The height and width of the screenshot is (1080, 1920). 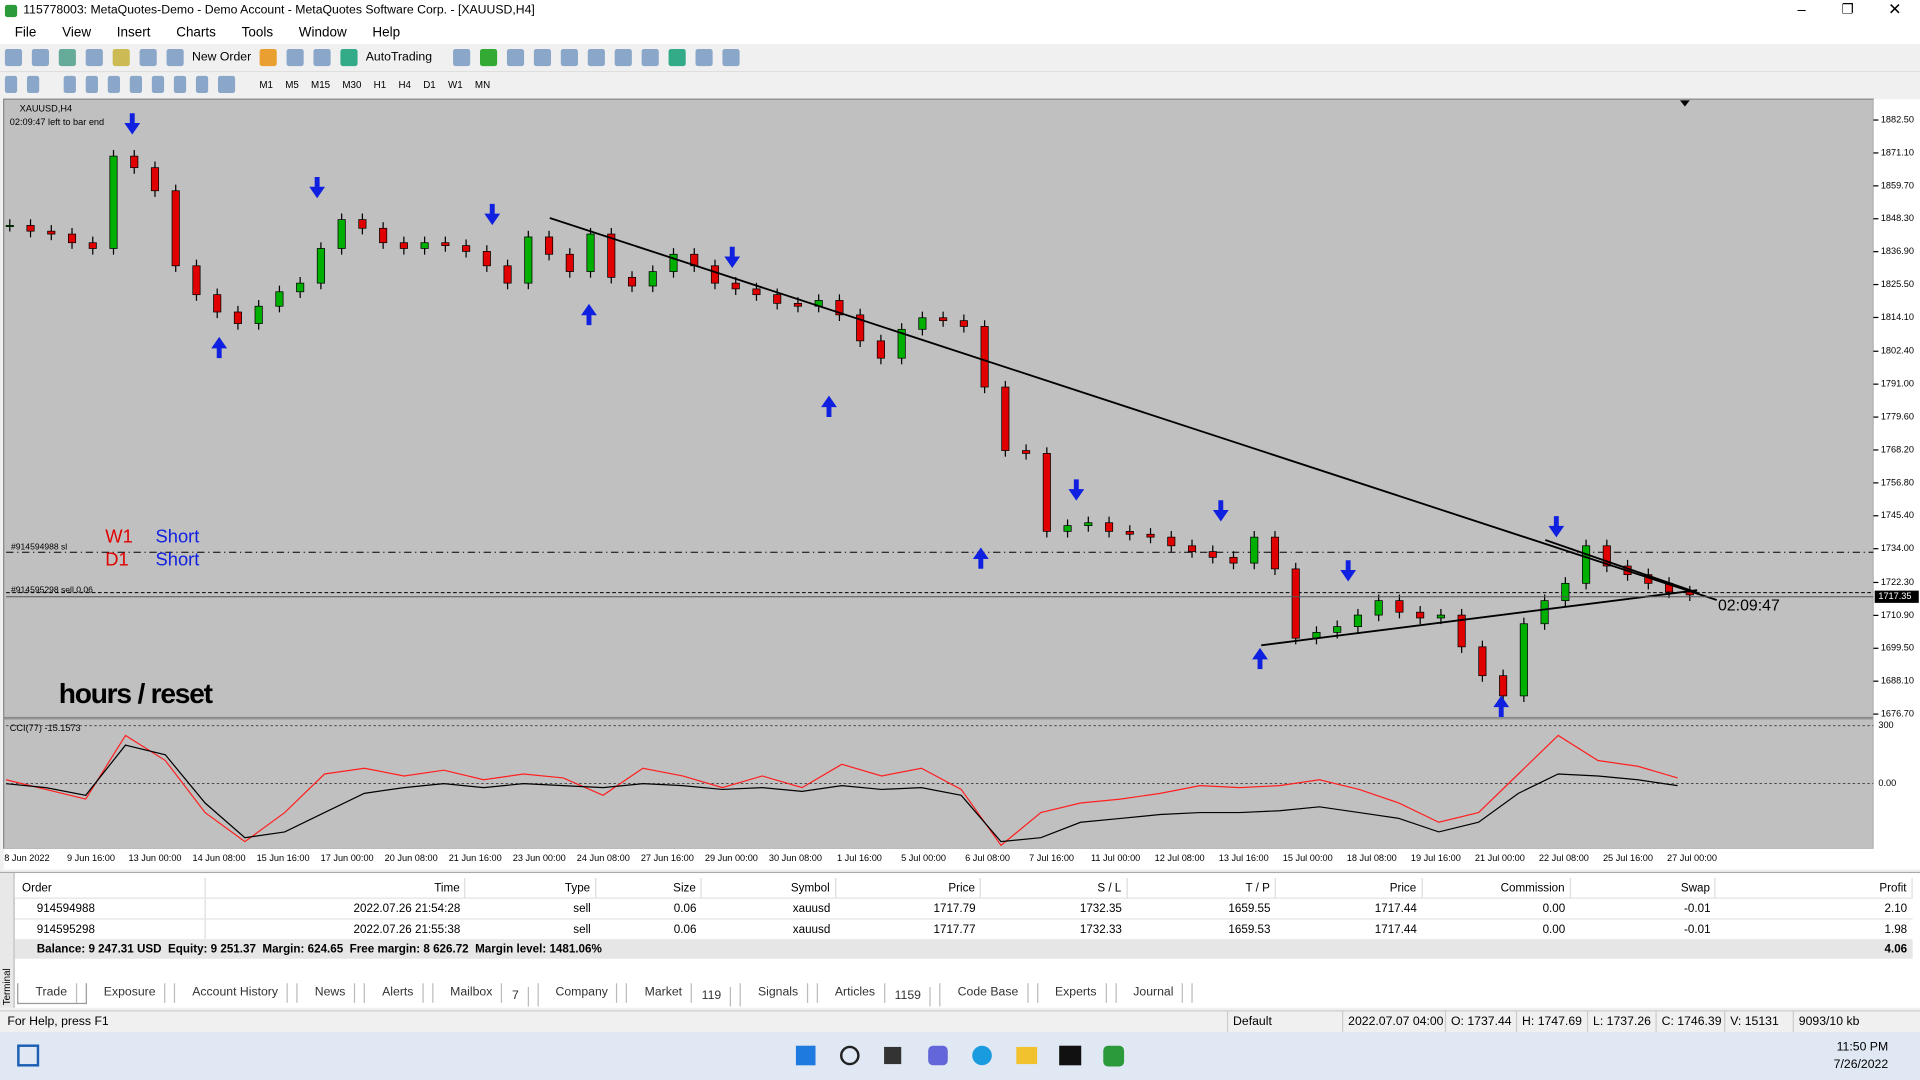 I want to click on task-view, so click(x=893, y=1055).